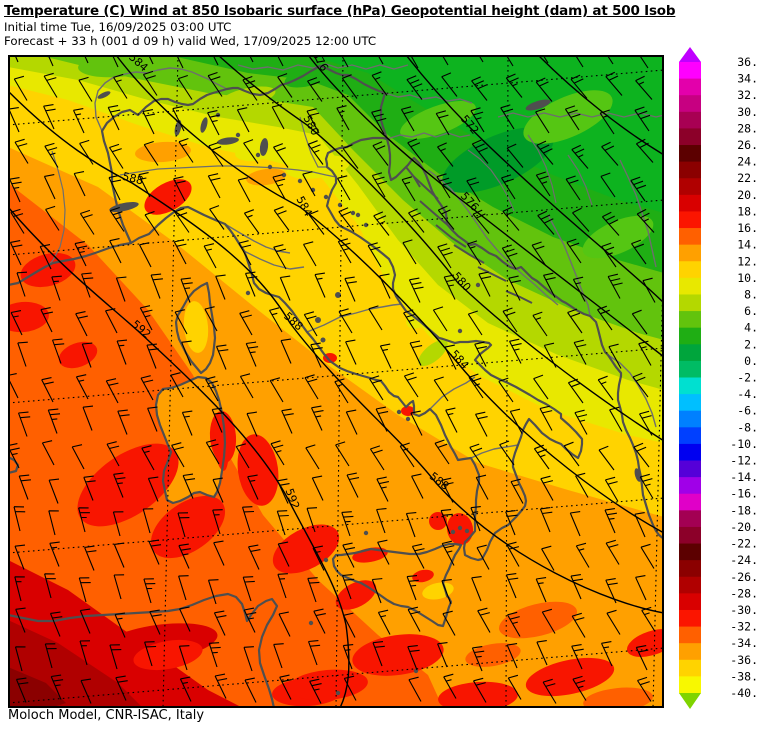  I want to click on colorbar-tick-label: -28., so click(744, 593).